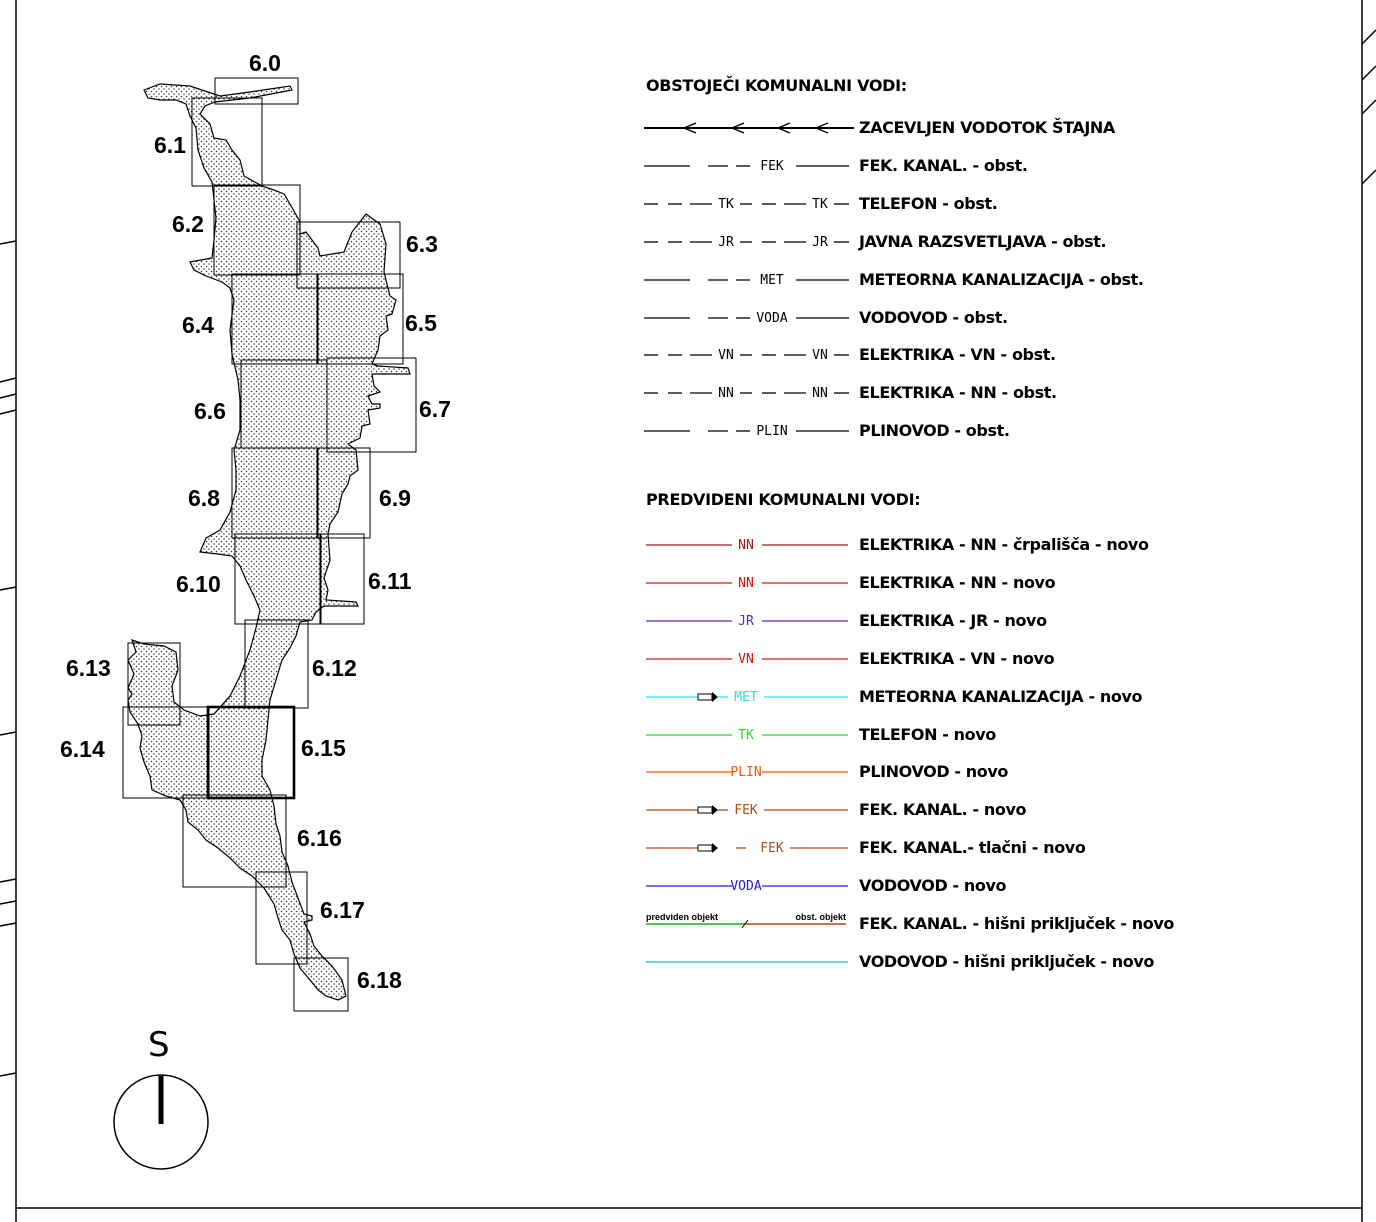 This screenshot has width=1376, height=1222. I want to click on sheet-label: 6.12, so click(334, 668).